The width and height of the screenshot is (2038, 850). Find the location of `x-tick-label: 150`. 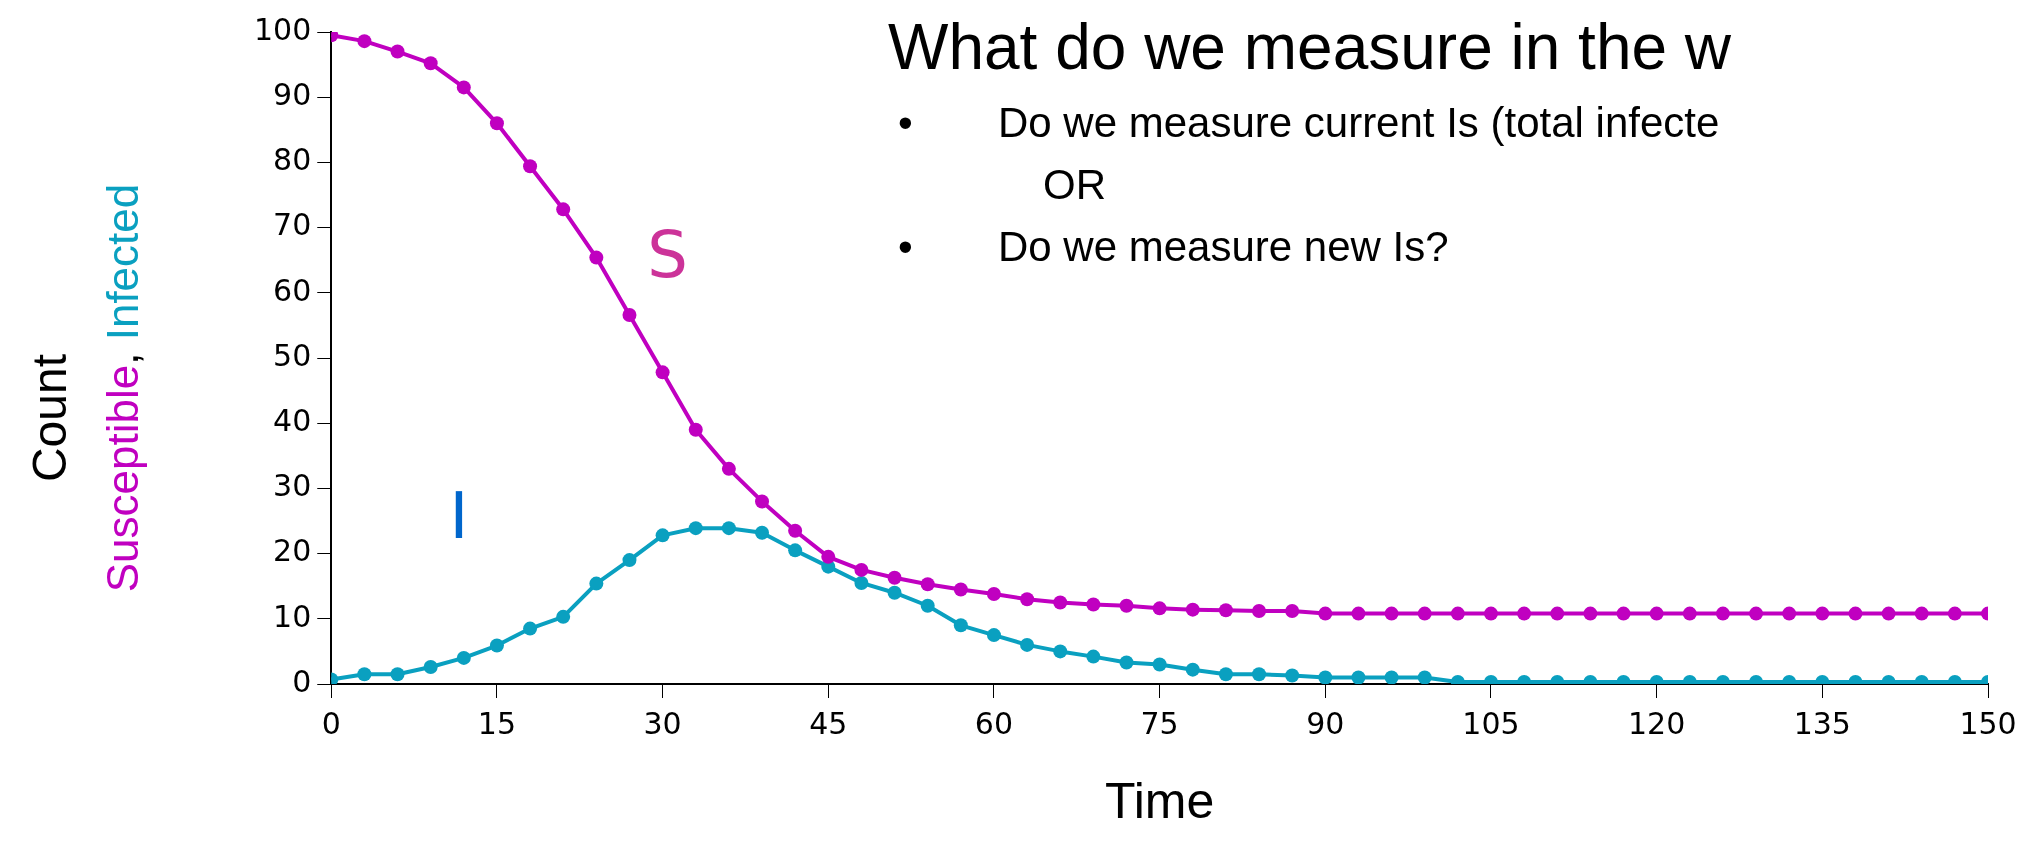

x-tick-label: 150 is located at coordinates (1988, 723).